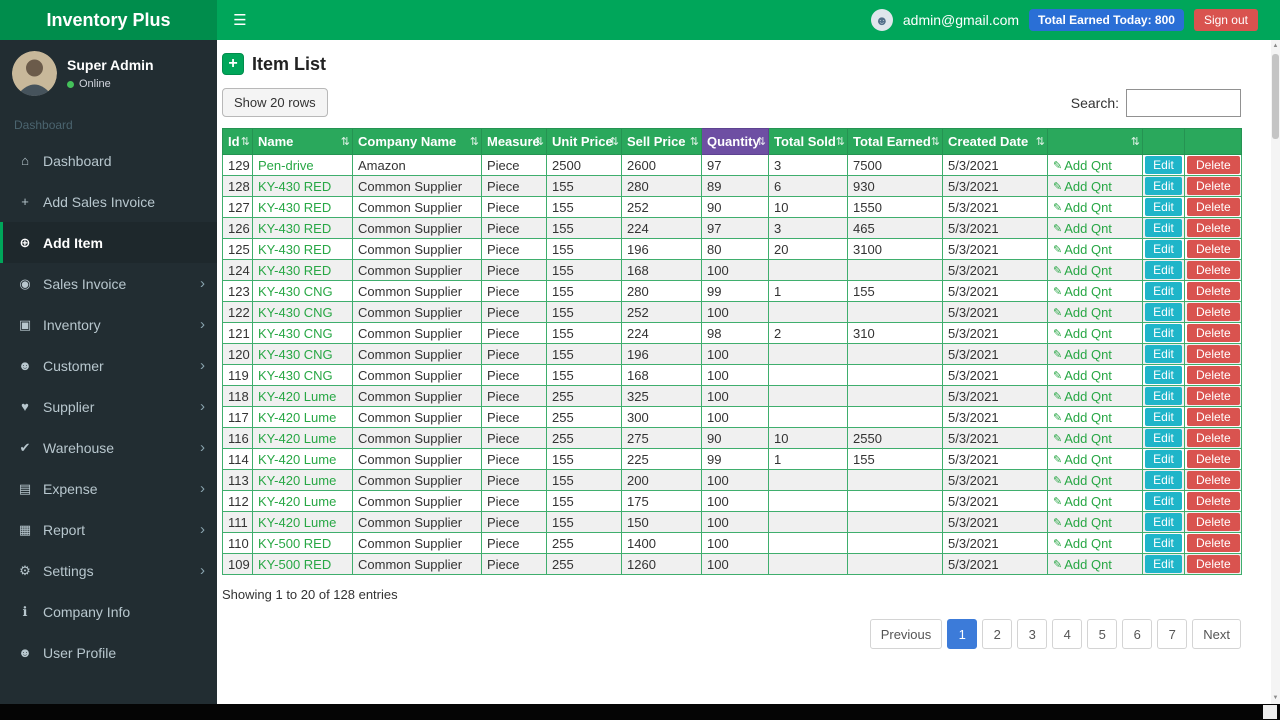 The width and height of the screenshot is (1280, 720). What do you see at coordinates (240, 20) in the screenshot?
I see `hamburger-menu-icon: ☰` at bounding box center [240, 20].